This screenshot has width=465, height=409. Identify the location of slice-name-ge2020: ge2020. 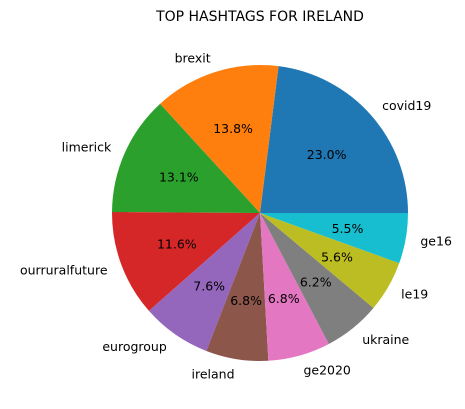
(326, 369).